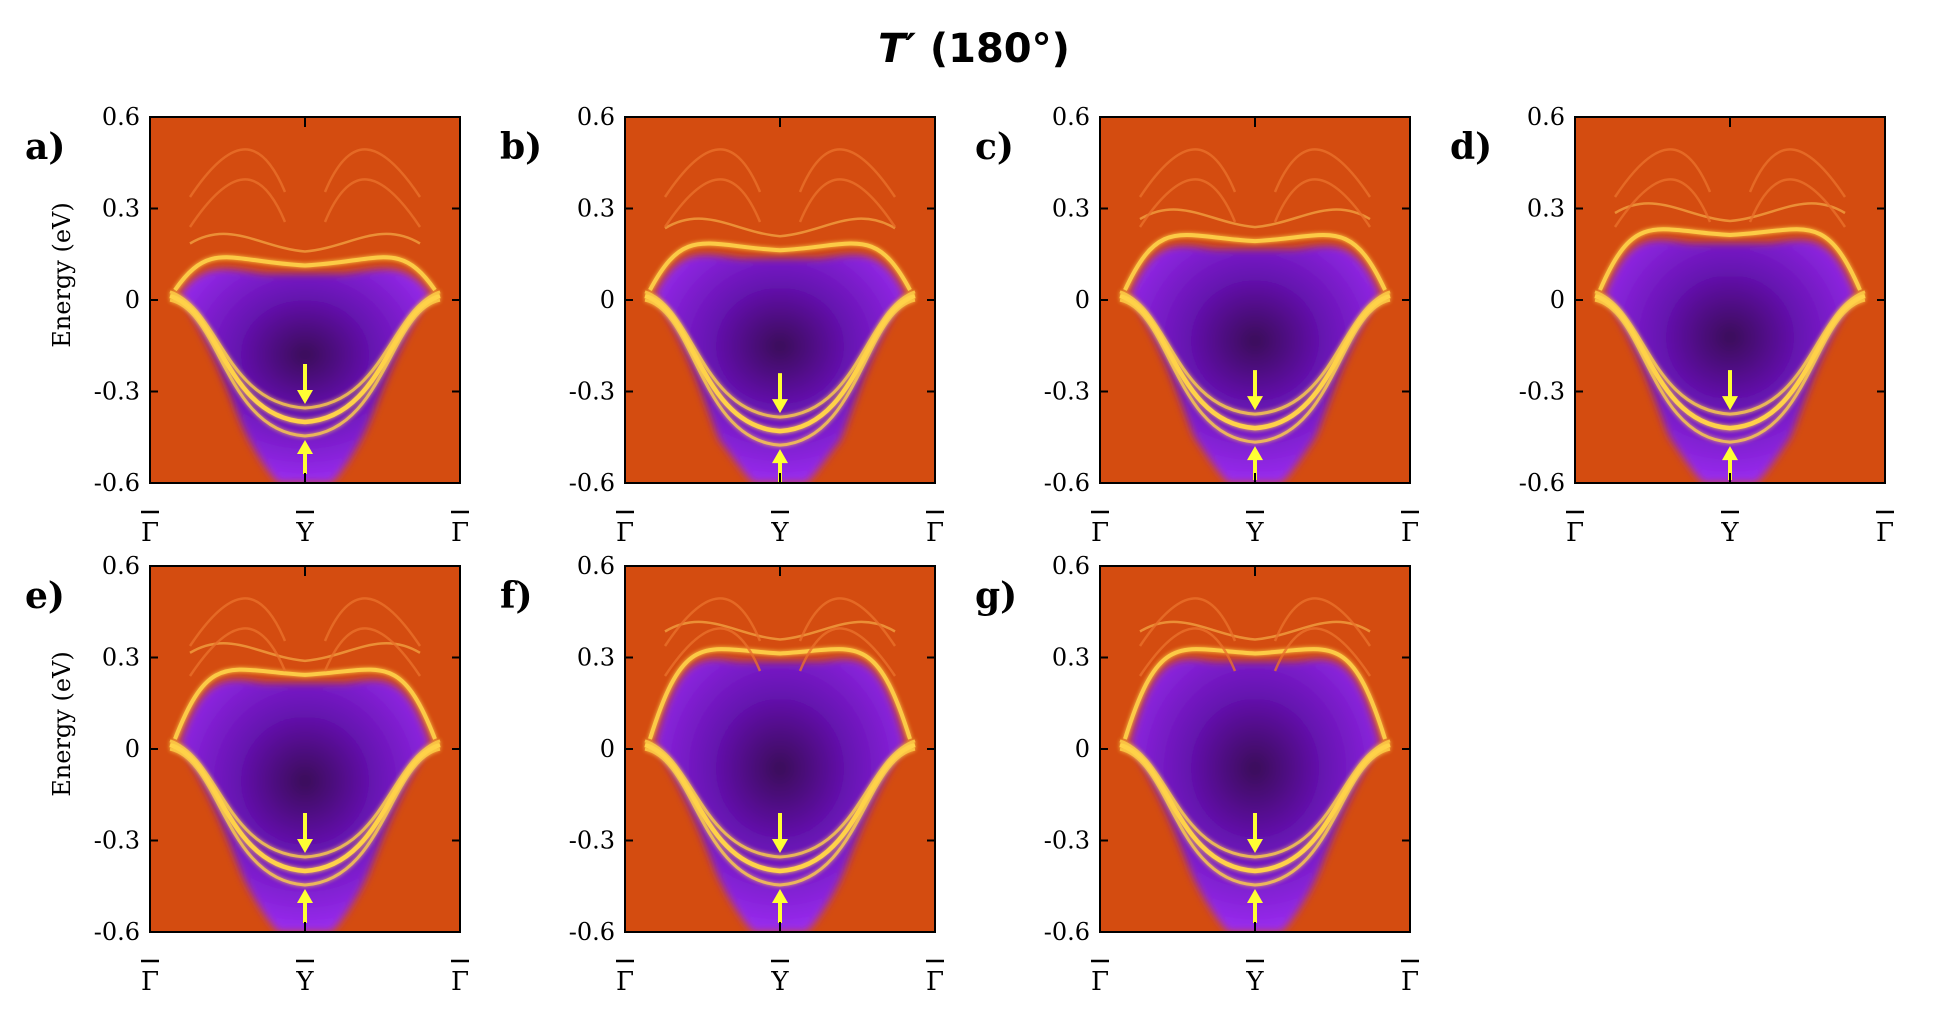  I want to click on panel-c: 0.60.30-0.3-0.6Γ Y Γc), so click(1197, 325).